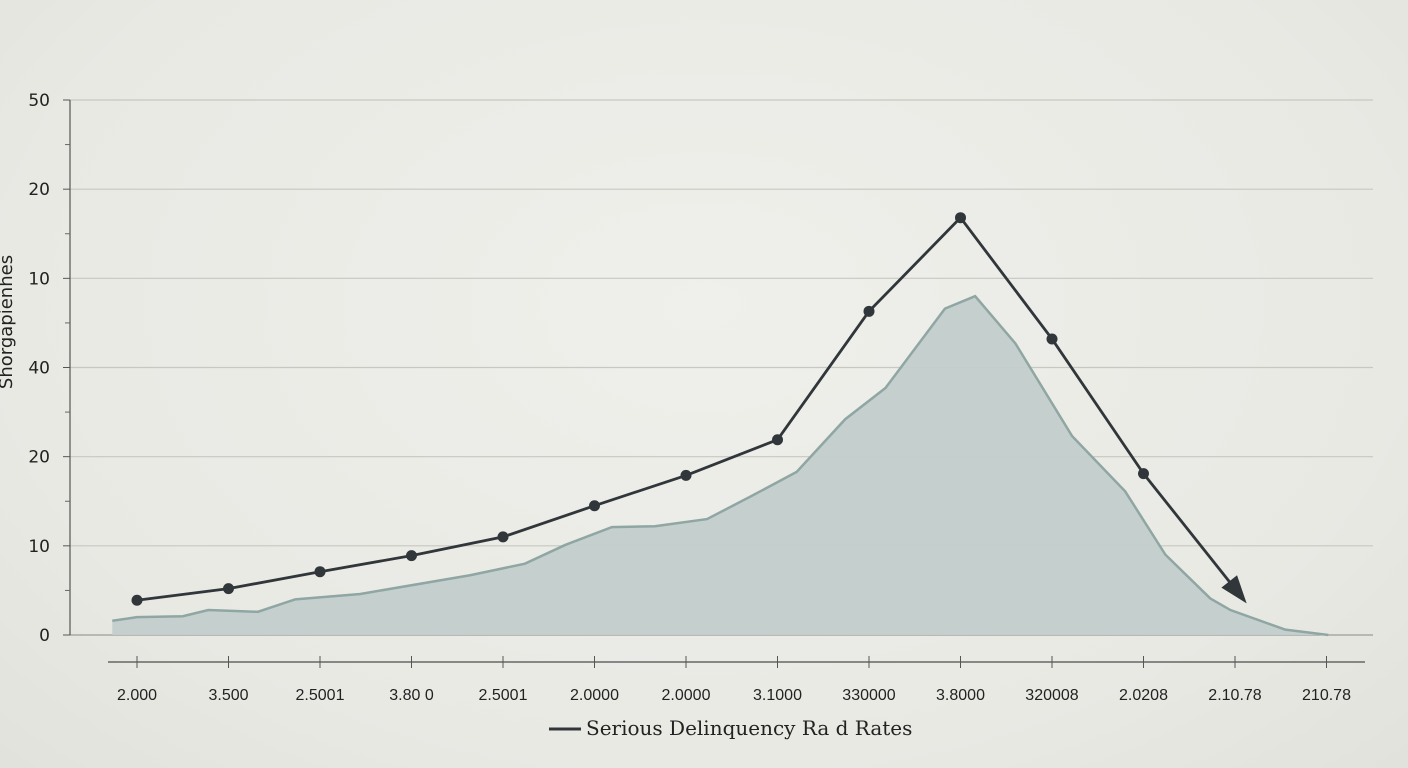 This screenshot has width=1408, height=768. Describe the element at coordinates (137, 695) in the screenshot. I see `x-tick-label: 2.000` at that location.